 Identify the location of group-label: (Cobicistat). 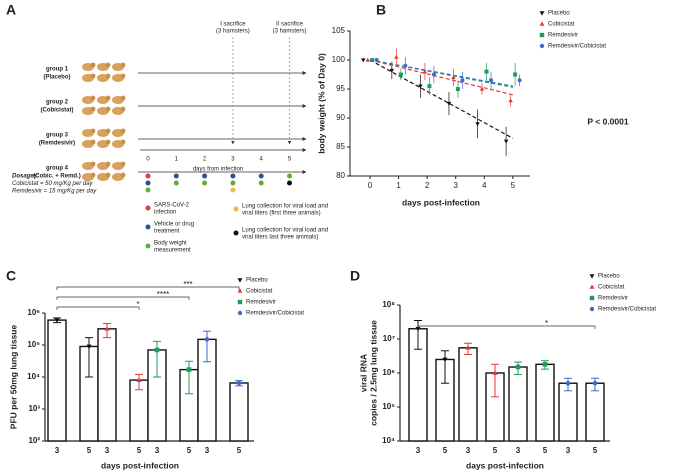
(57, 111).